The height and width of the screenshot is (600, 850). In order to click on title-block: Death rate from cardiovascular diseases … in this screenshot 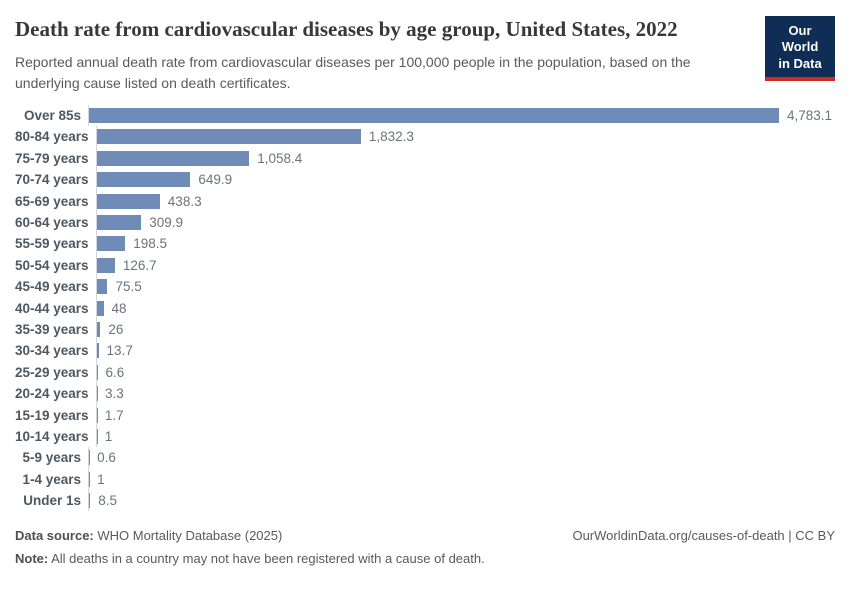, I will do `click(390, 54)`.